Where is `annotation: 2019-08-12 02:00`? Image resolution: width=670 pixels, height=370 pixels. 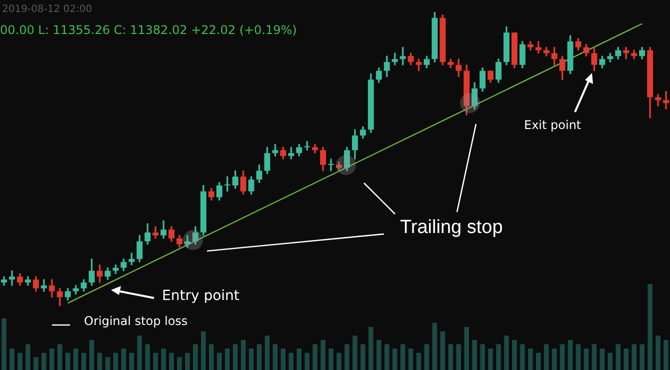
annotation: 2019-08-12 02:00 is located at coordinates (47, 9).